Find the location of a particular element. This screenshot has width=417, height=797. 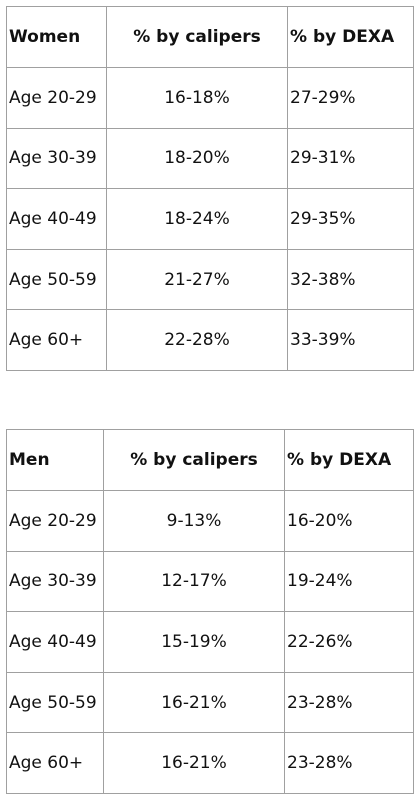

cell: 22-28% is located at coordinates (197, 340).